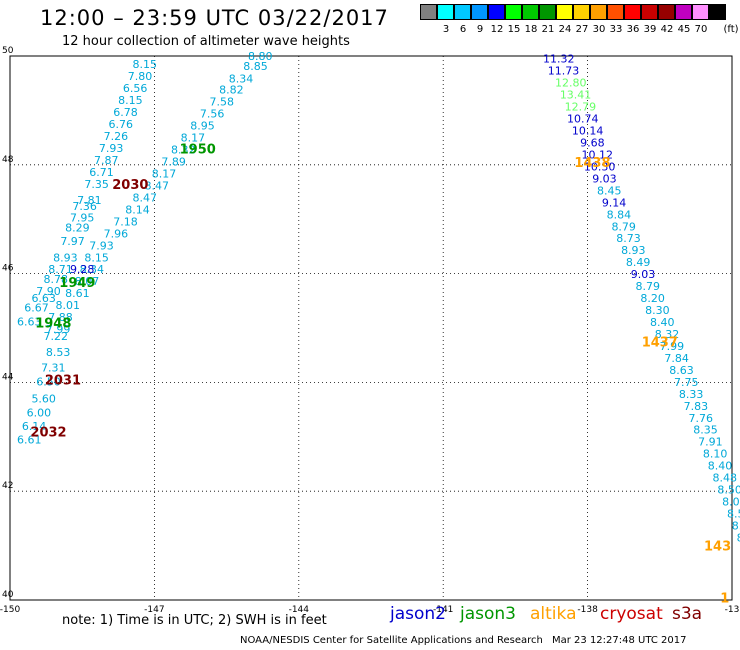 This screenshot has height=650, width=740. Describe the element at coordinates (101, 245) in the screenshot. I see `swh-point-label: 7.93` at that location.